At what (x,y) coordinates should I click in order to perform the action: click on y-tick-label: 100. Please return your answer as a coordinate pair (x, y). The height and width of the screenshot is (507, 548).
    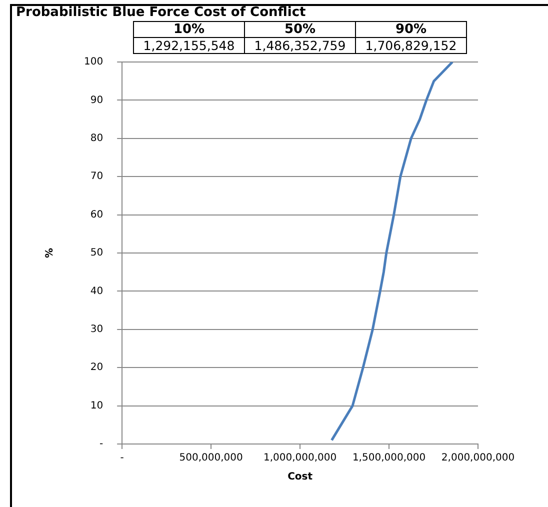
    Looking at the image, I should click on (94, 62).